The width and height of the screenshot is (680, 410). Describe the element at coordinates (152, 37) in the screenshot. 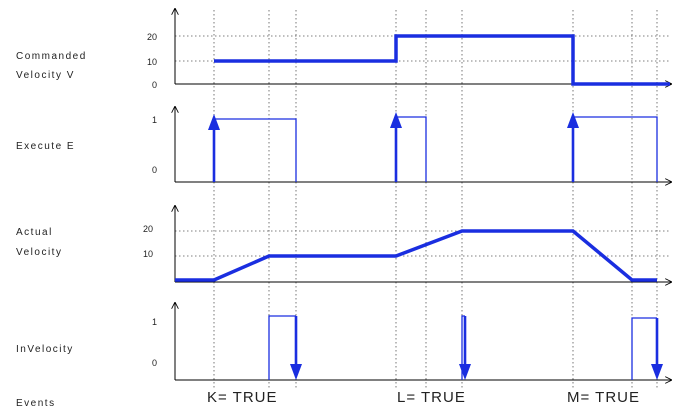

I see `cv-tick-20: 20` at that location.